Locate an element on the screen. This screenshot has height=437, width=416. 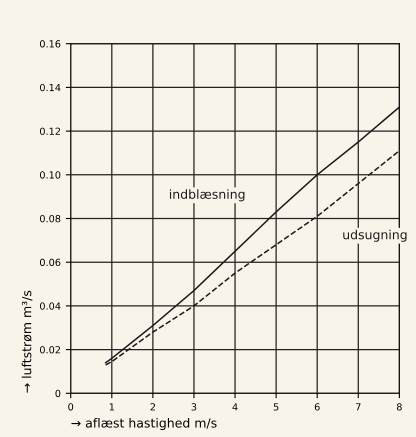
y-tick-label: 0.10 is located at coordinates (50, 175).